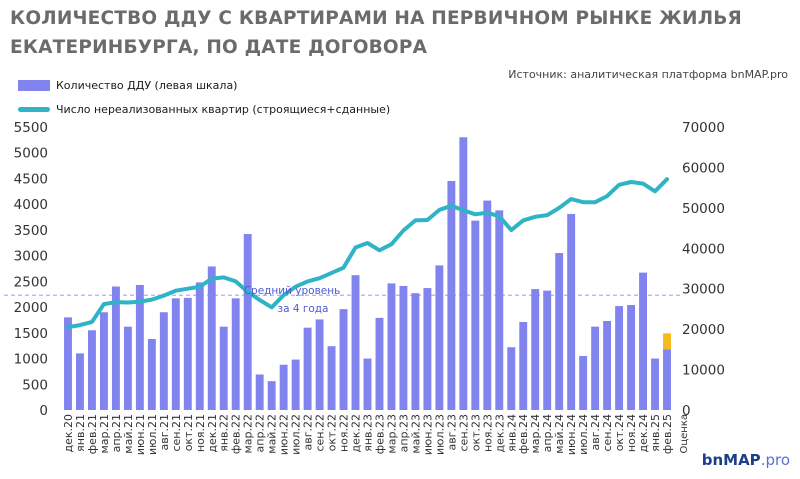 This screenshot has height=479, width=800. Describe the element at coordinates (367, 384) in the screenshot. I see `bar-янв.23` at that location.